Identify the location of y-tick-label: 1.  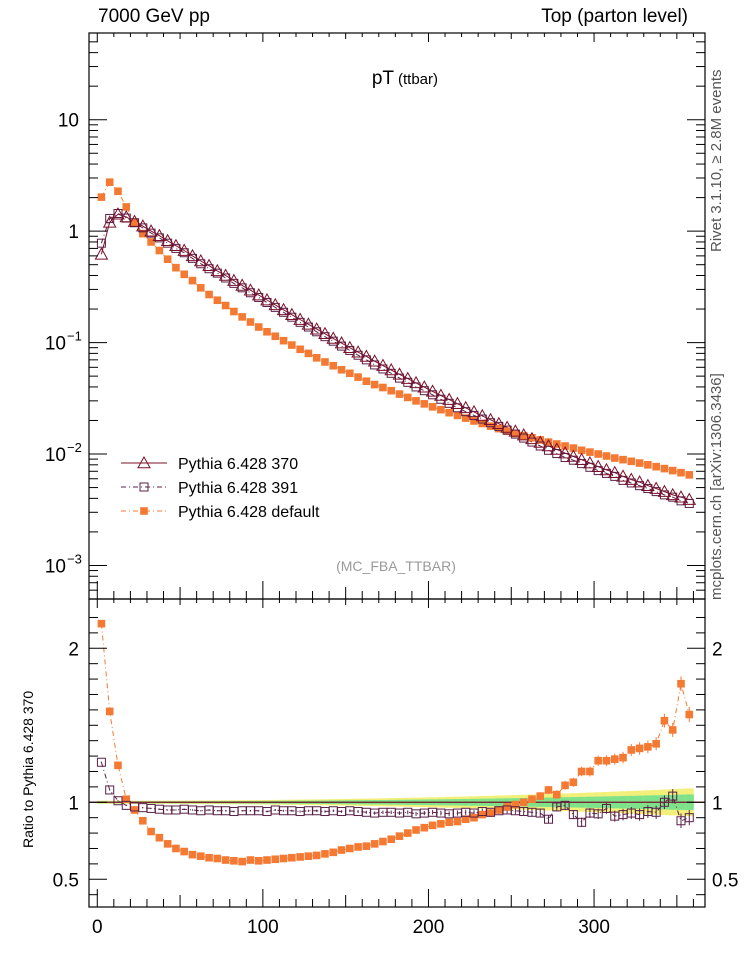
(73, 232).